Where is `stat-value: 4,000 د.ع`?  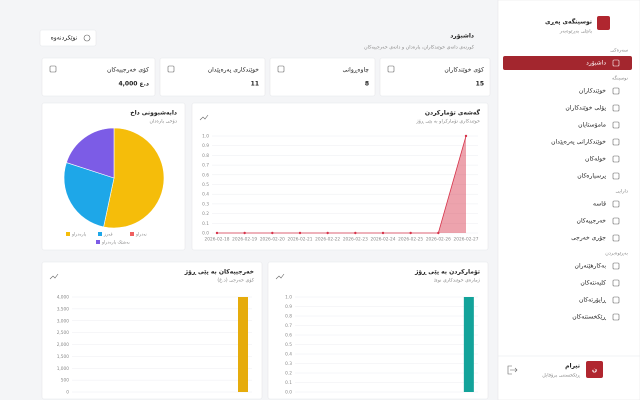
stat-value: 4,000 د.ع is located at coordinates (133, 84).